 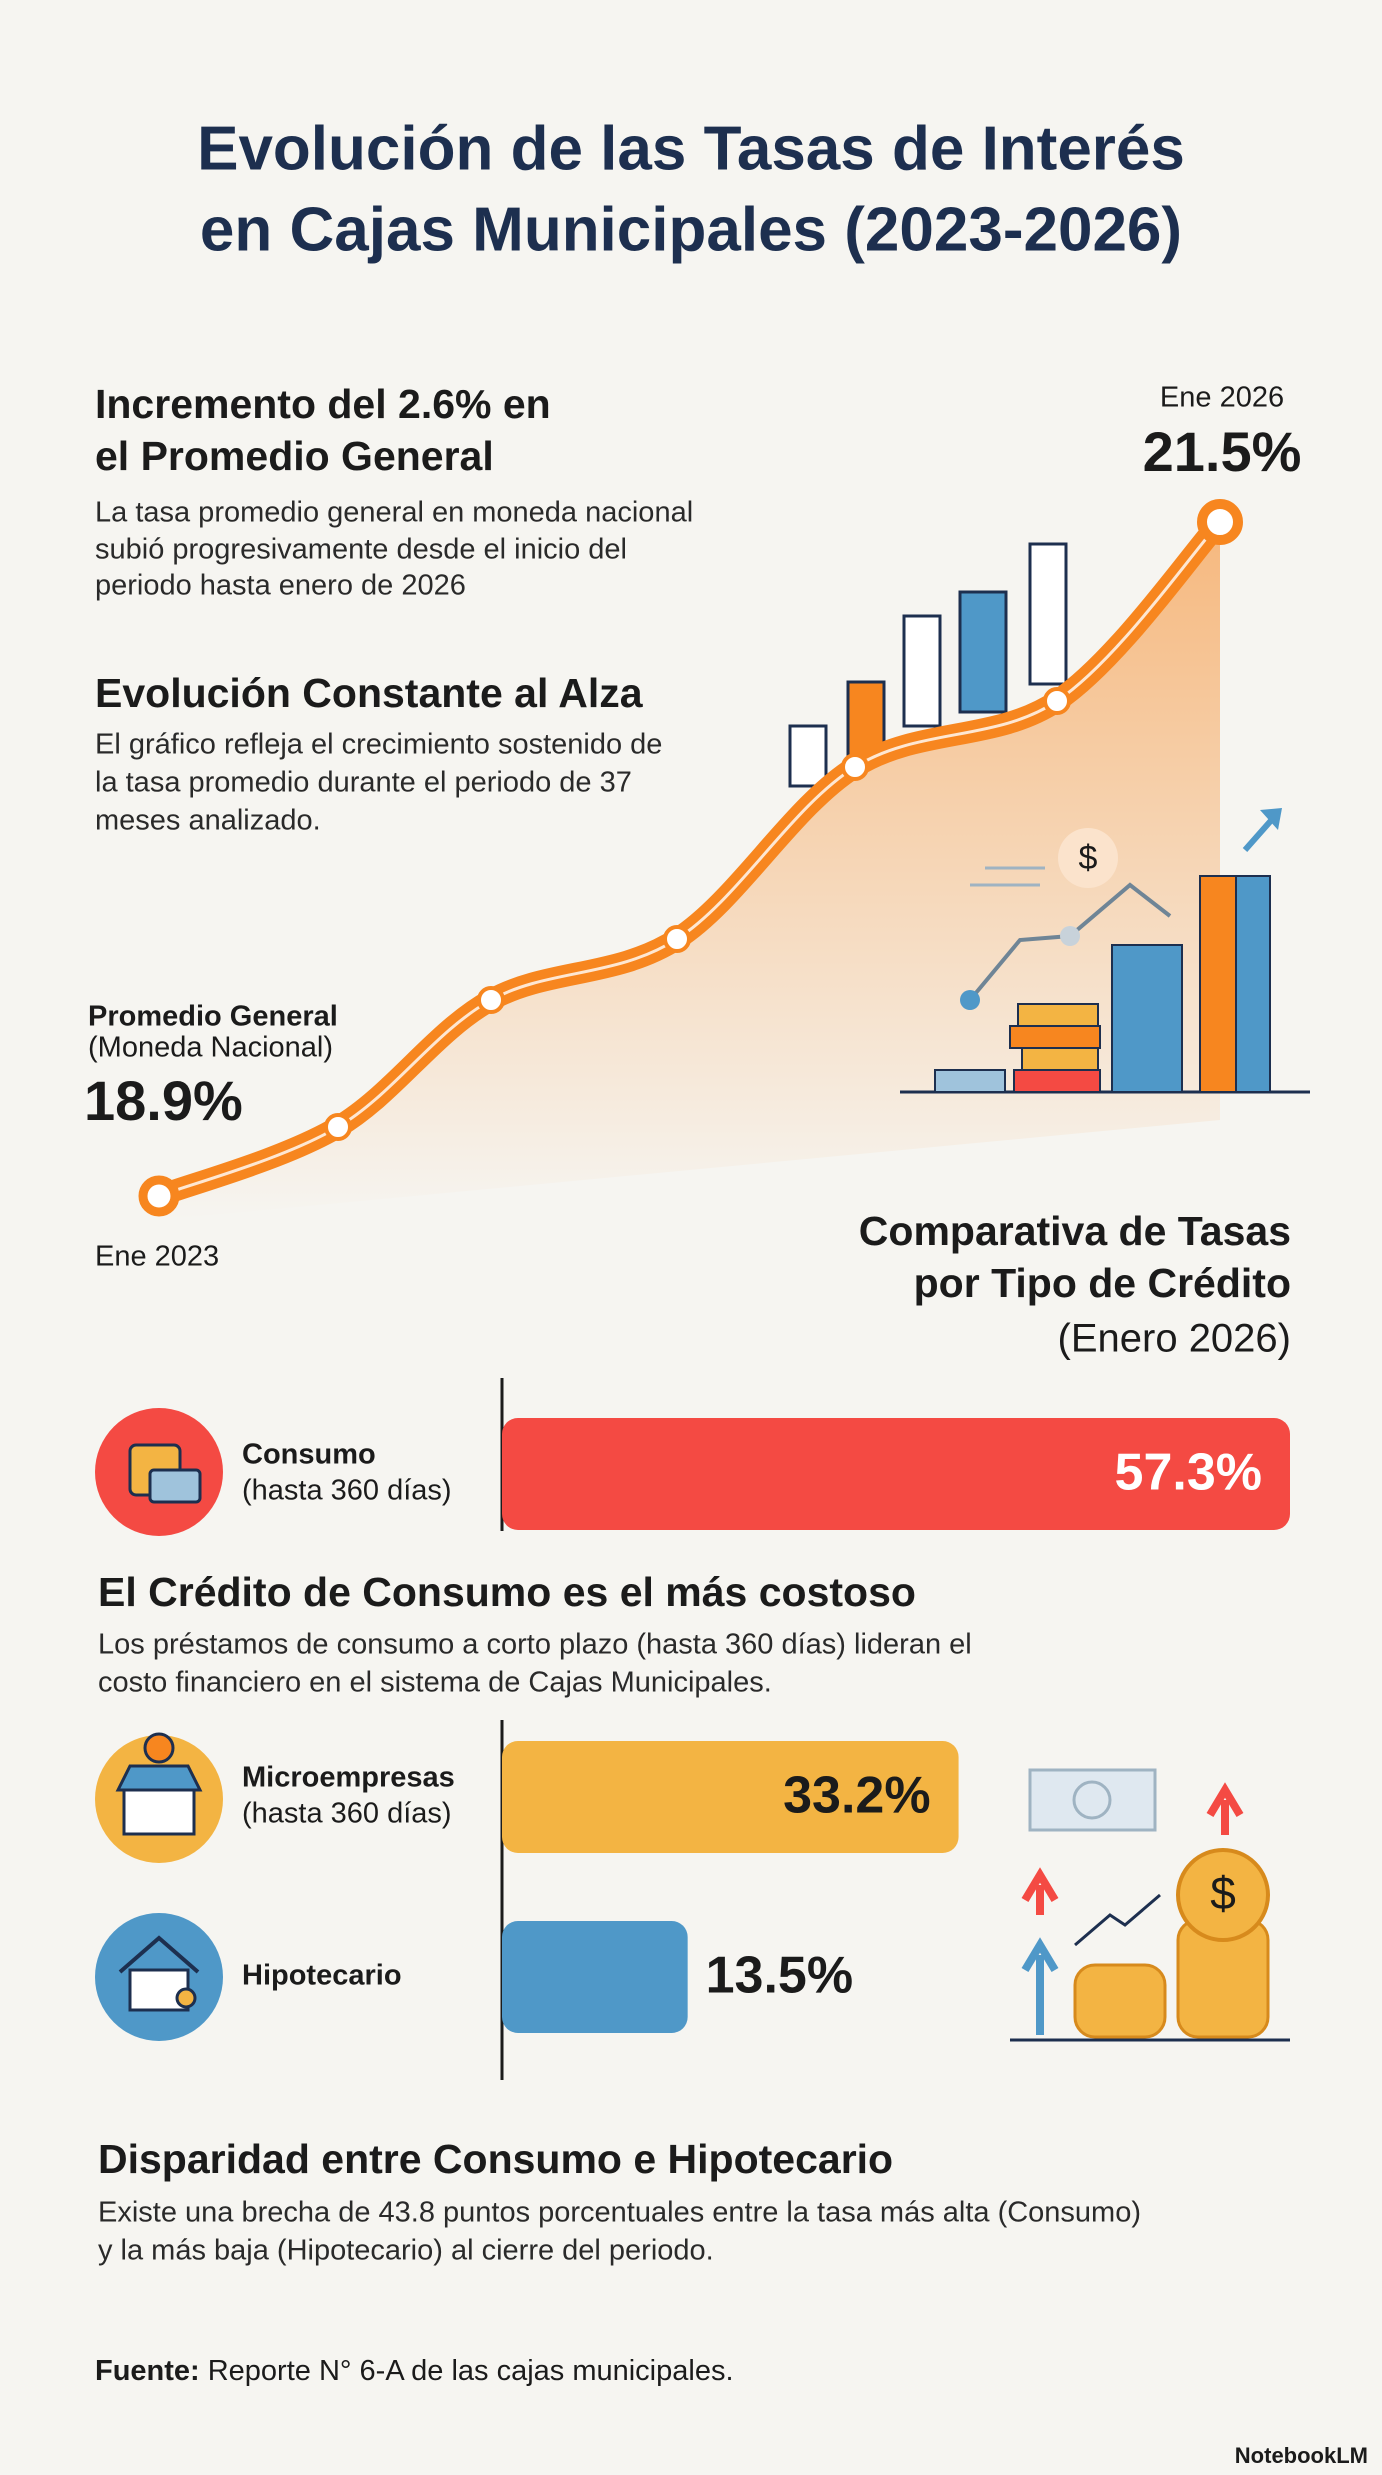 What do you see at coordinates (779, 1976) in the screenshot?
I see `bar-value: 13.5%` at bounding box center [779, 1976].